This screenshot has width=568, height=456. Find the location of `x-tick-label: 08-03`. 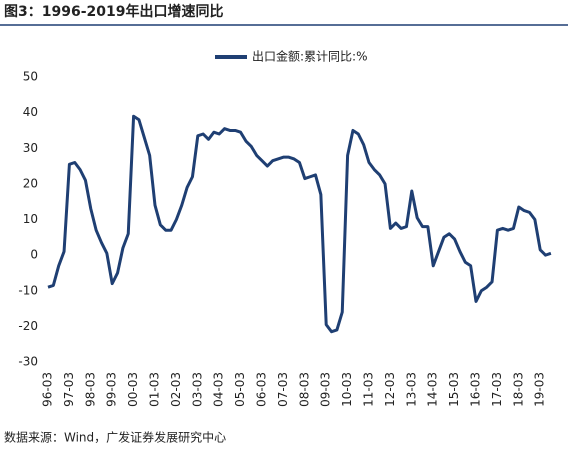

x-tick-label: 08-03 is located at coordinates (304, 389).